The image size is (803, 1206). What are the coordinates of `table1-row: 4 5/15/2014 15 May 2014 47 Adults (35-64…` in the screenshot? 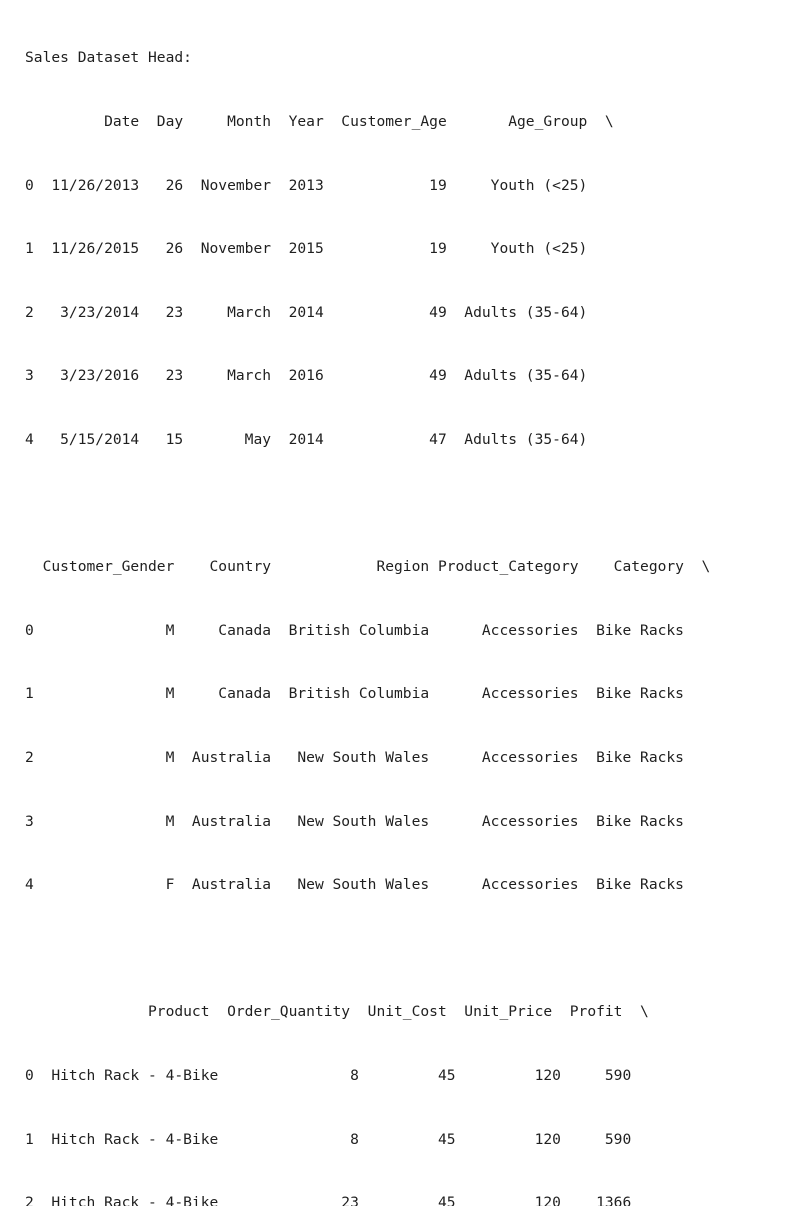 It's located at (319, 439).